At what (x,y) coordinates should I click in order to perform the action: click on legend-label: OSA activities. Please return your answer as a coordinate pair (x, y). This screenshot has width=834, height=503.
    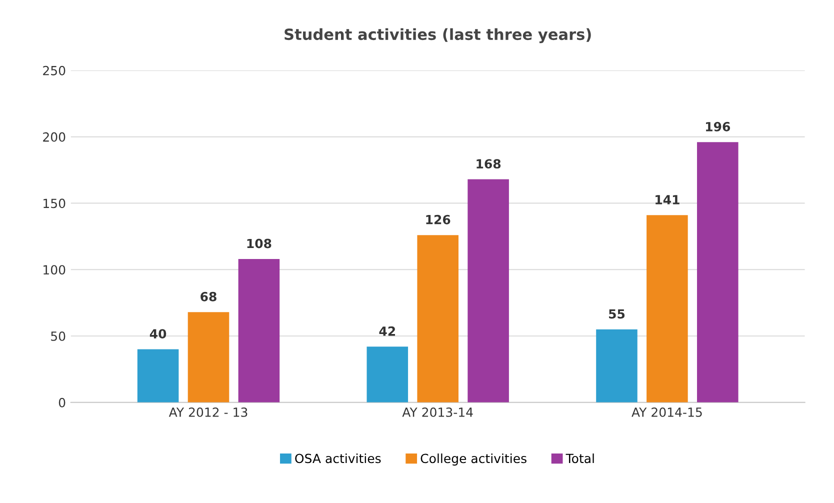
    Looking at the image, I should click on (338, 458).